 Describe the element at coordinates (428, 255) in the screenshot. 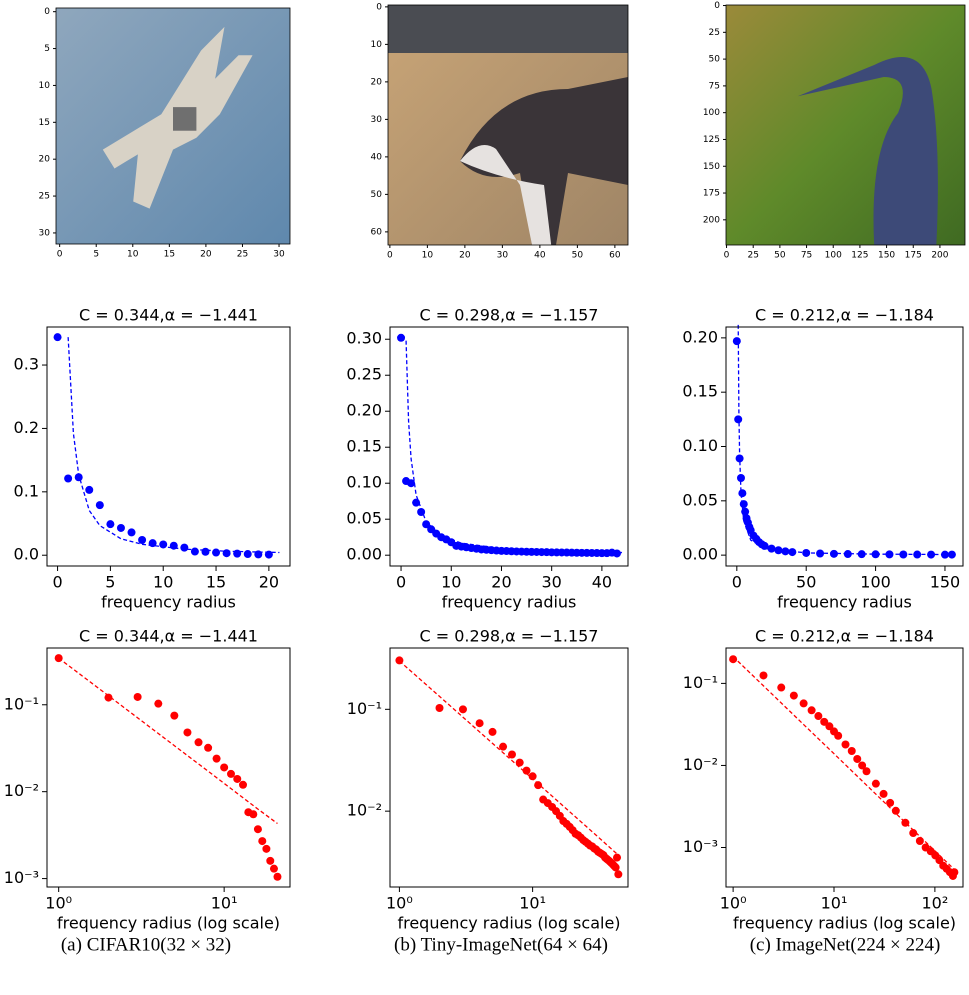

I see `x-tick-label: 10` at that location.